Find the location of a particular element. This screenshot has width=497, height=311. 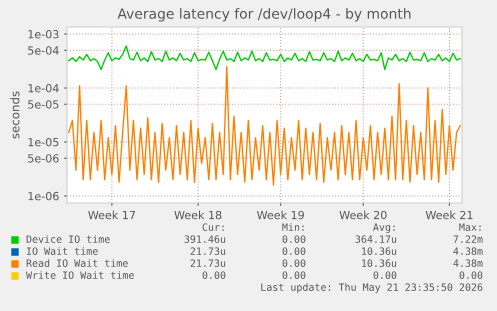

y-tick-label: 1e-05 is located at coordinates (43, 142).